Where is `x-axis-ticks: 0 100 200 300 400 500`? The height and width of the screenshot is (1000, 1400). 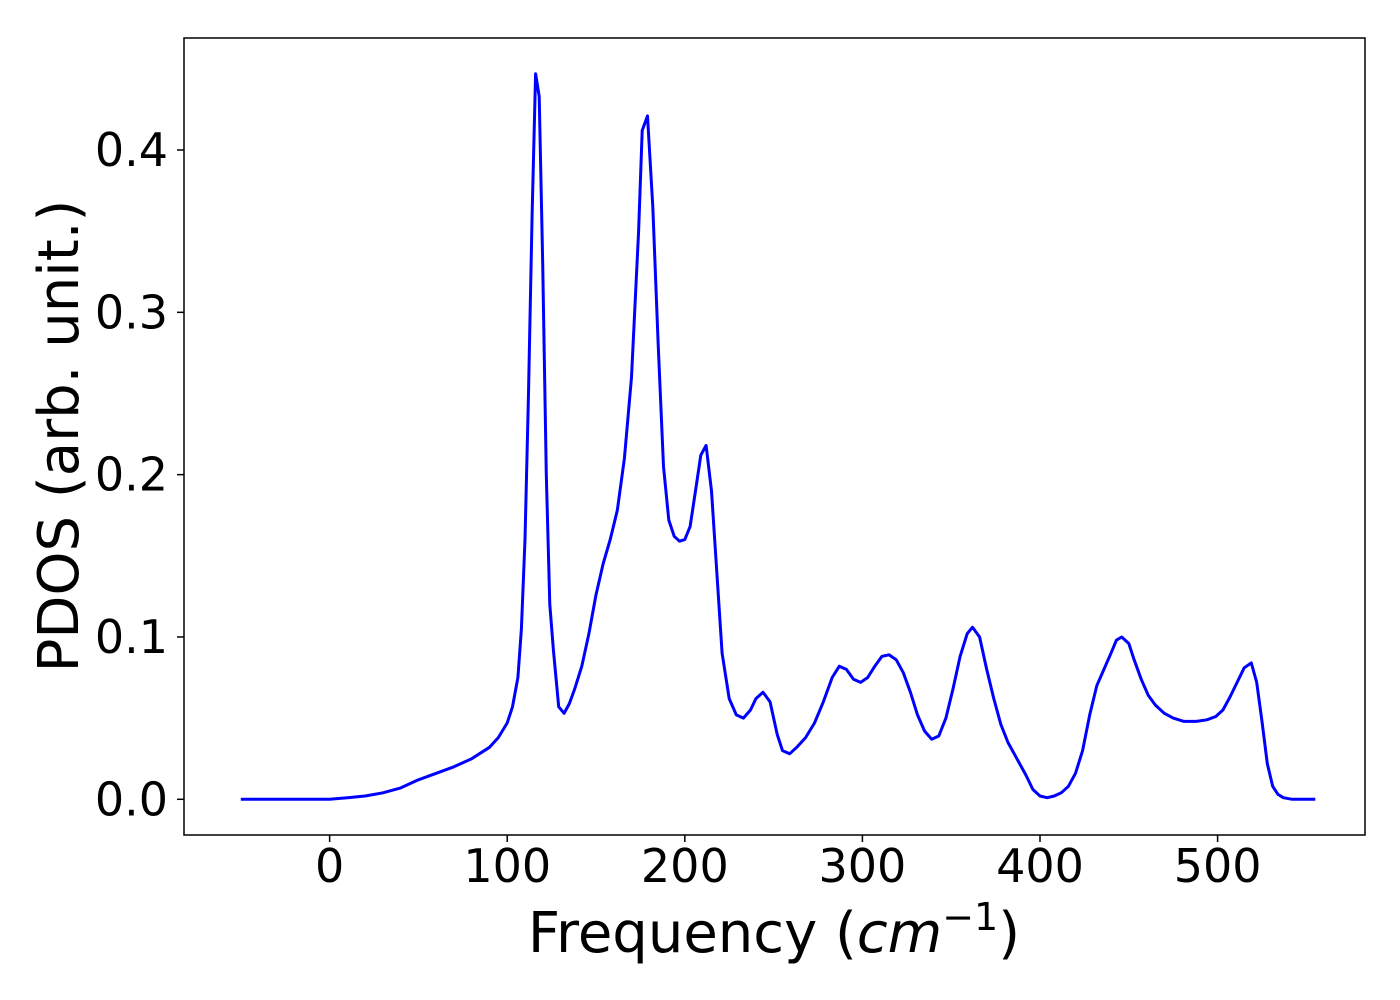 x-axis-ticks: 0 100 200 300 400 500 is located at coordinates (788, 864).